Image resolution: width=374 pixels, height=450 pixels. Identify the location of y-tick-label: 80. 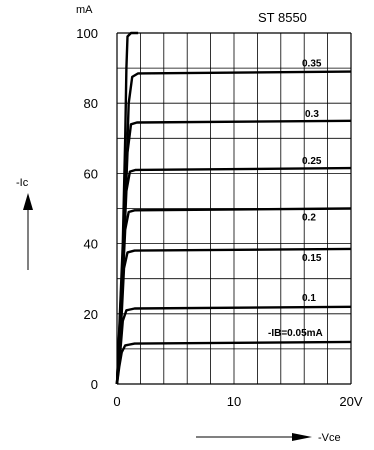
(91, 103).